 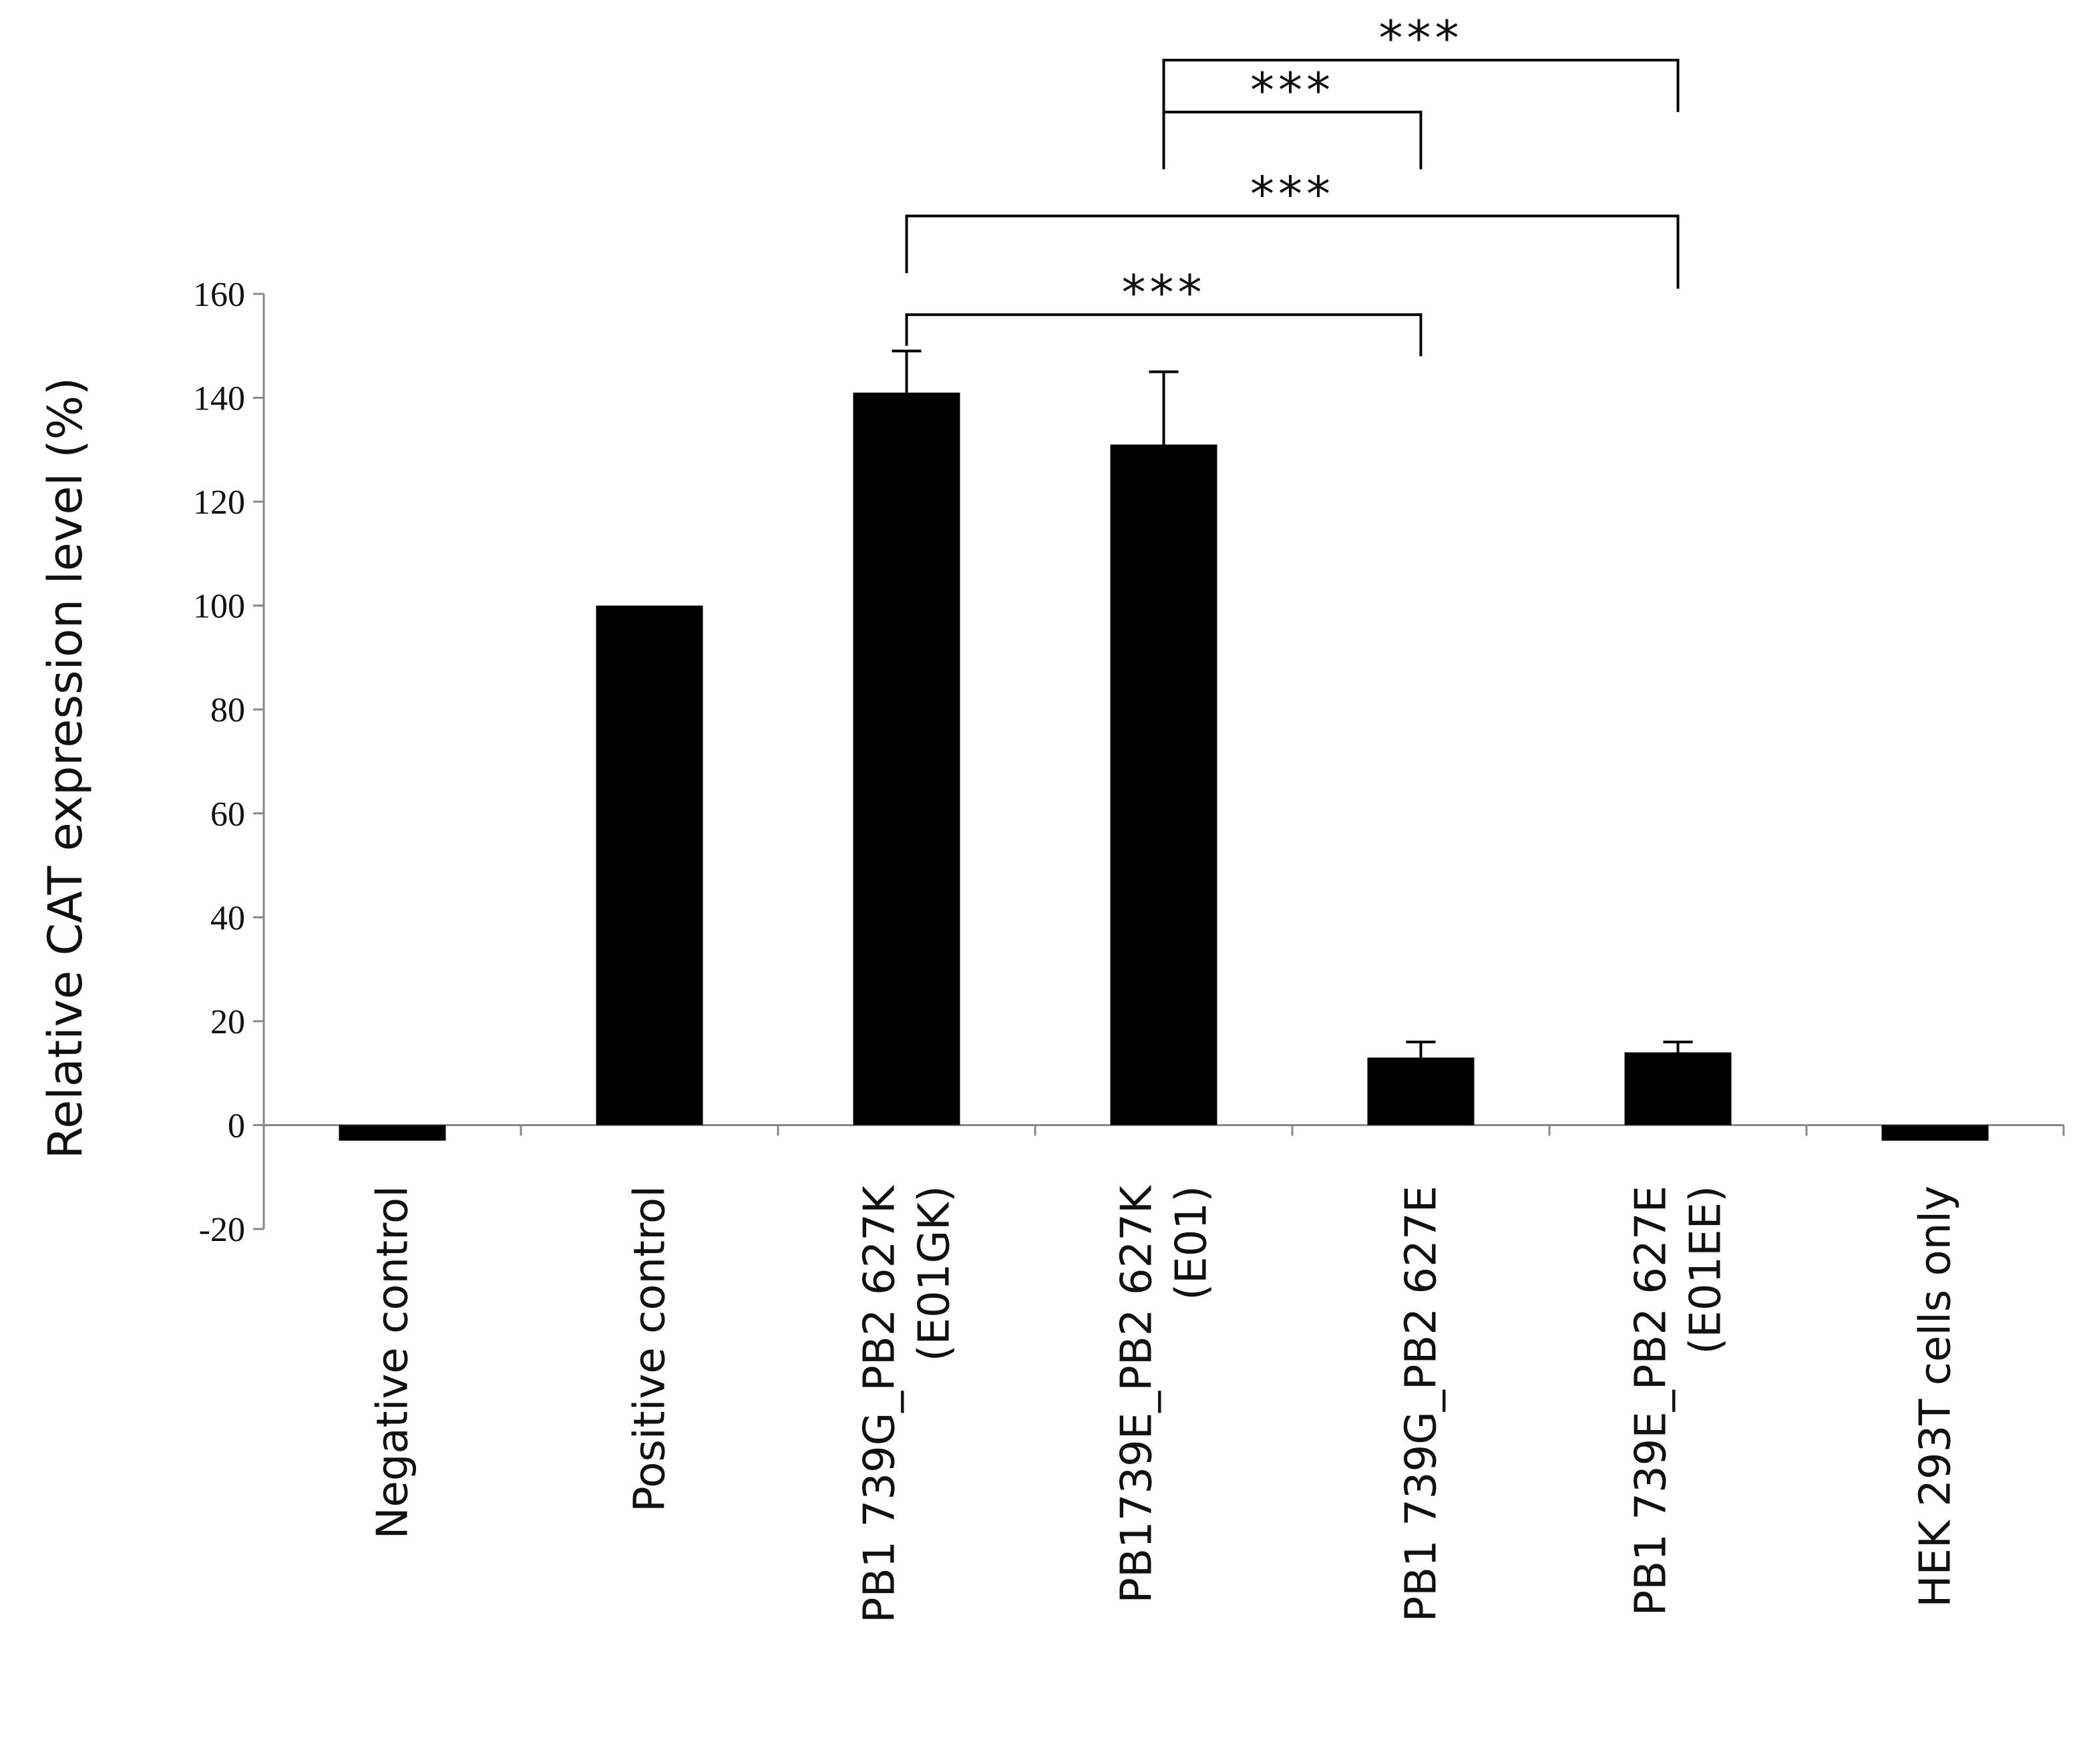 I want to click on category-label: PB1 739G_PB2 627E, so click(x=1422, y=1404).